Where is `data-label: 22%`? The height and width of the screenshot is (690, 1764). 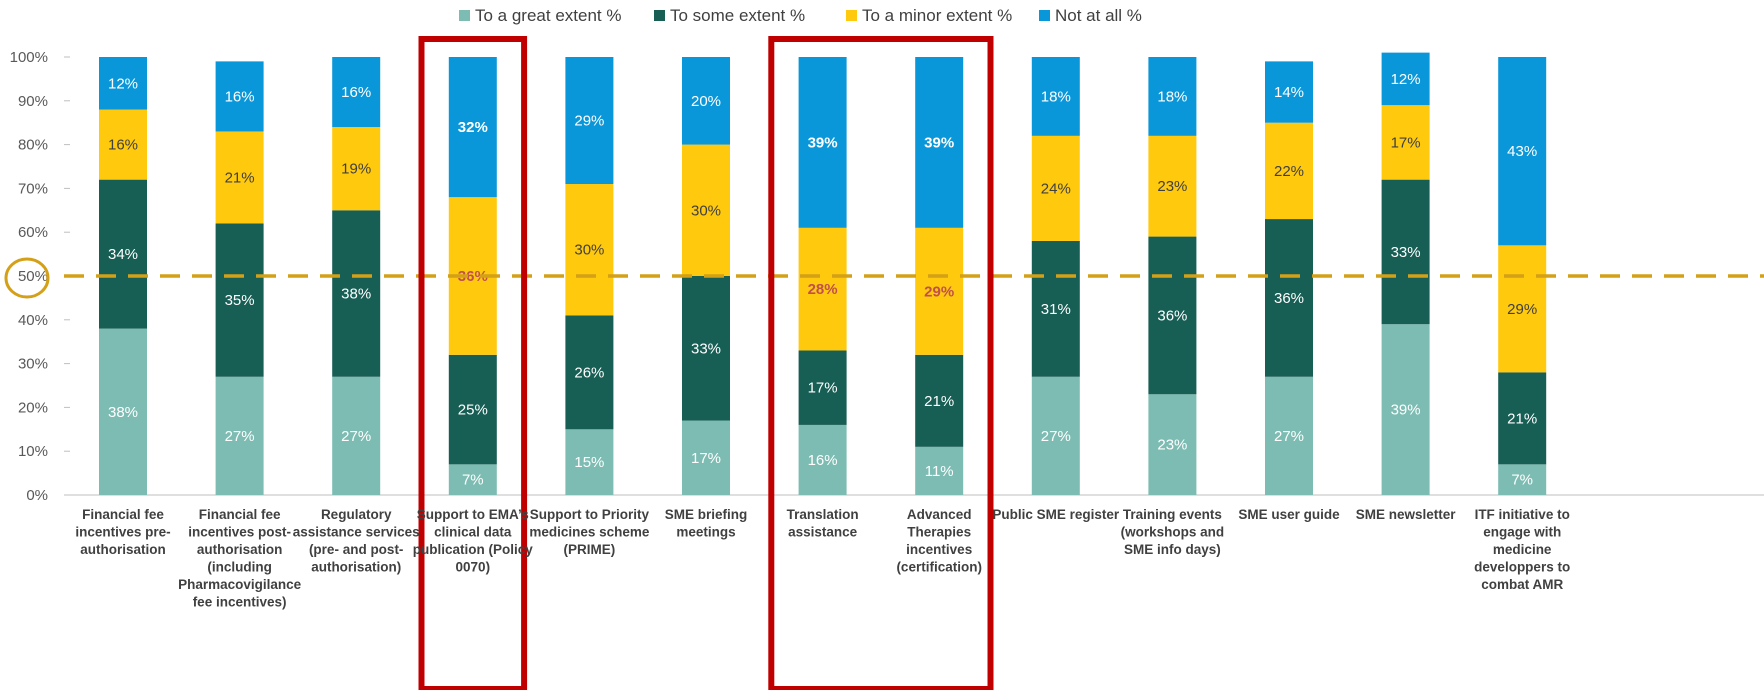 data-label: 22% is located at coordinates (1289, 171).